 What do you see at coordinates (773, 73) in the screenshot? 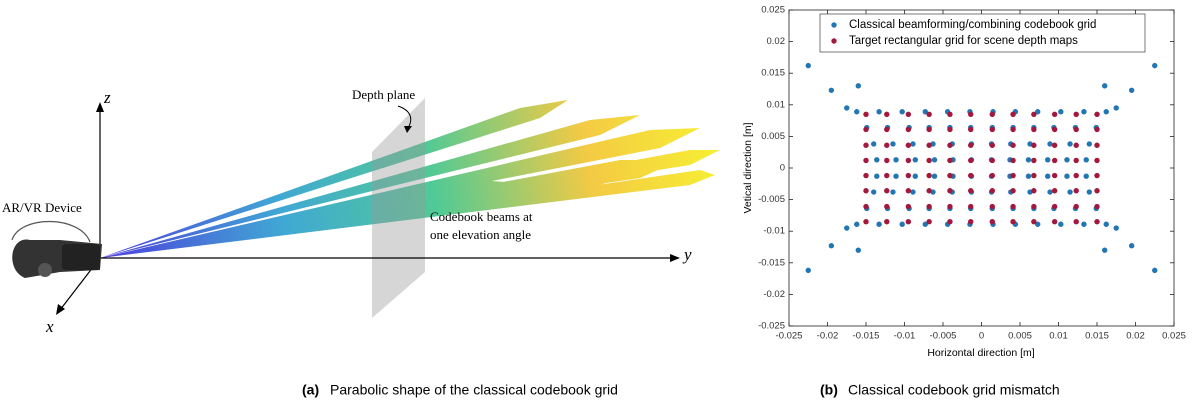
I see `y-tick-label: 0.015` at bounding box center [773, 73].